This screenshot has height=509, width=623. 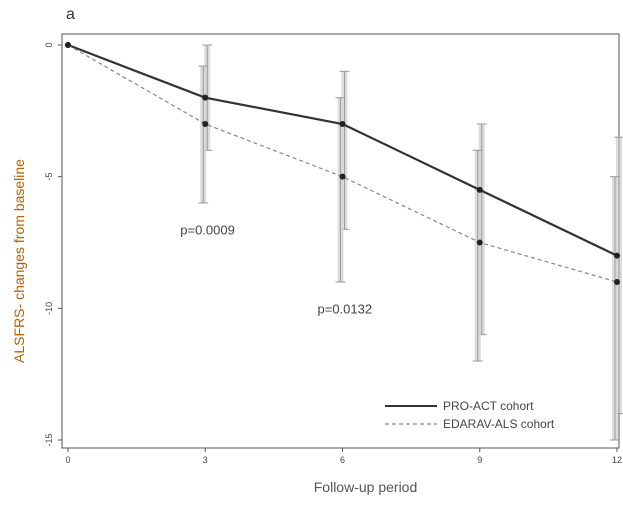 What do you see at coordinates (366, 487) in the screenshot?
I see `x-axis-label: Follow-up period` at bounding box center [366, 487].